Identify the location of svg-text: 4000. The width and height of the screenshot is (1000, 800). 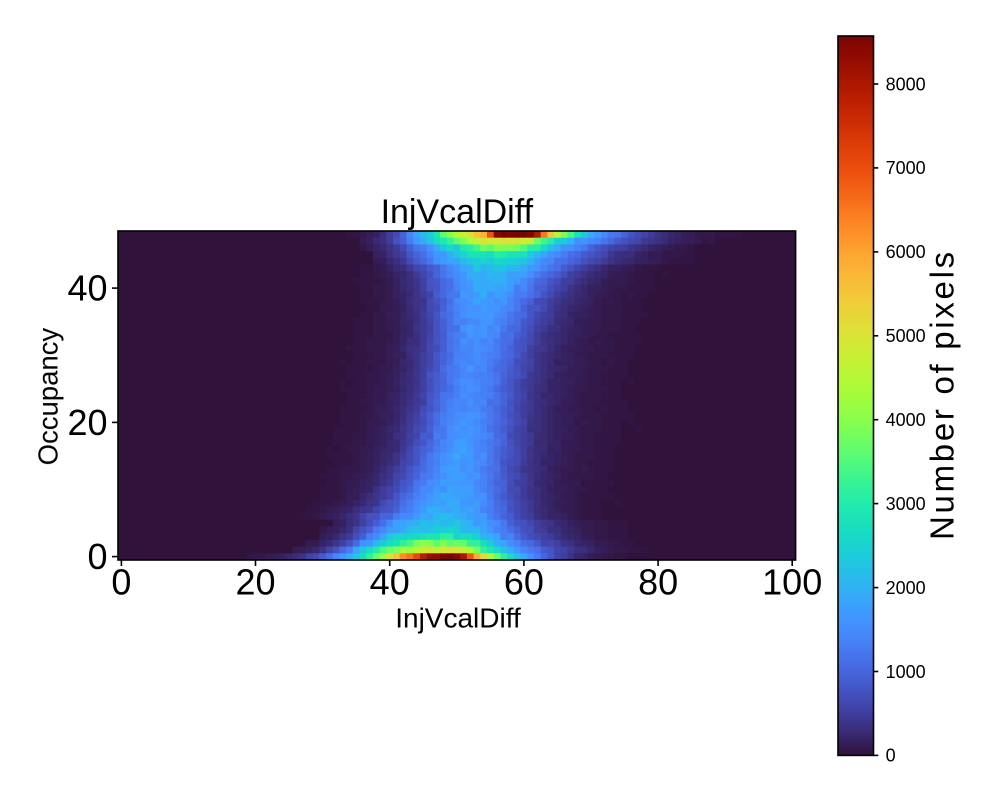
(906, 420).